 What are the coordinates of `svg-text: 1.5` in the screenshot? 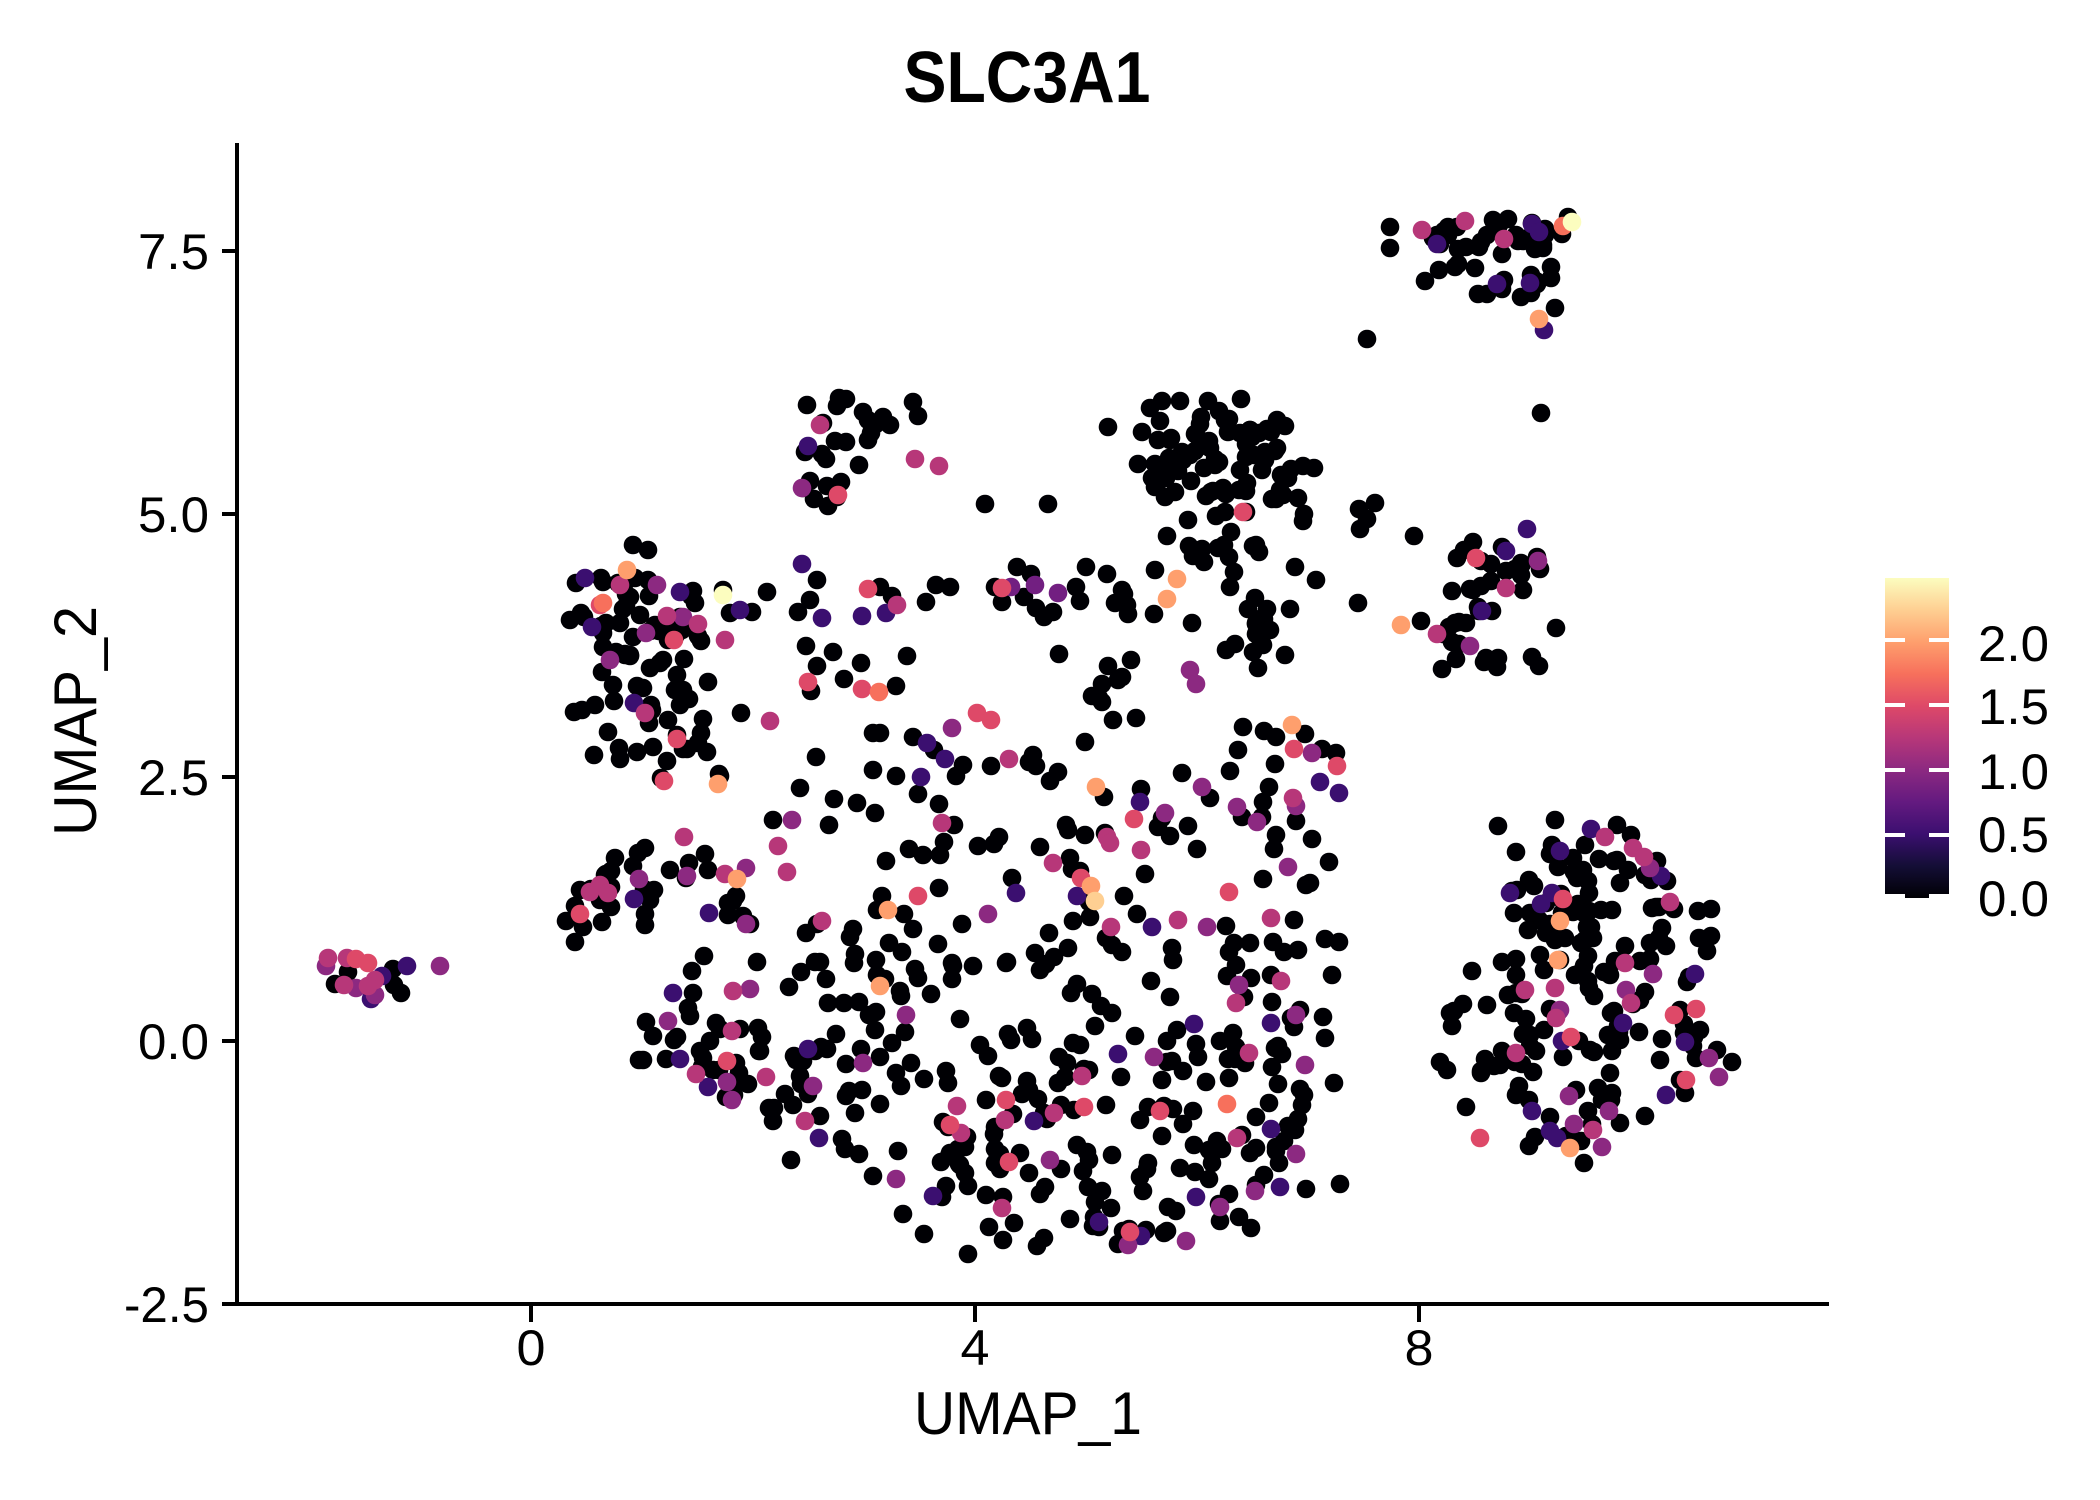 It's located at (2013, 707).